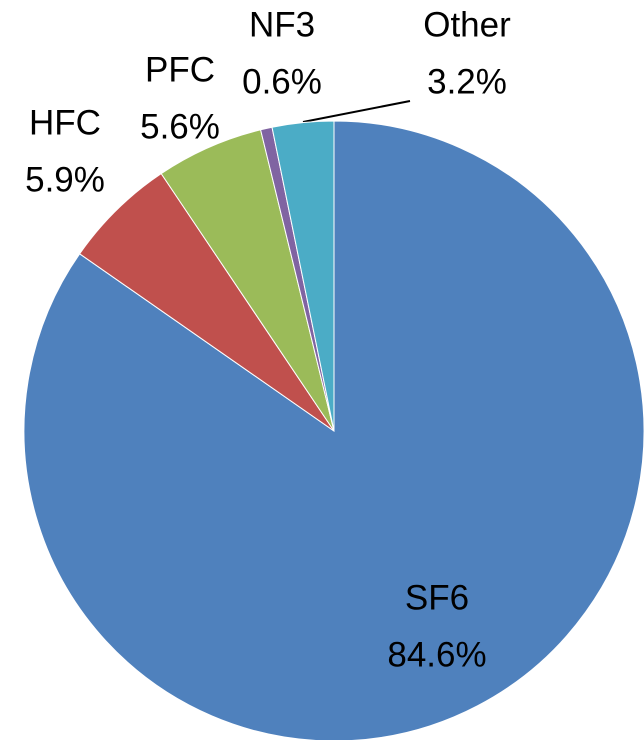 This screenshot has width=644, height=740. What do you see at coordinates (65, 122) in the screenshot?
I see `category-label: HFC` at bounding box center [65, 122].